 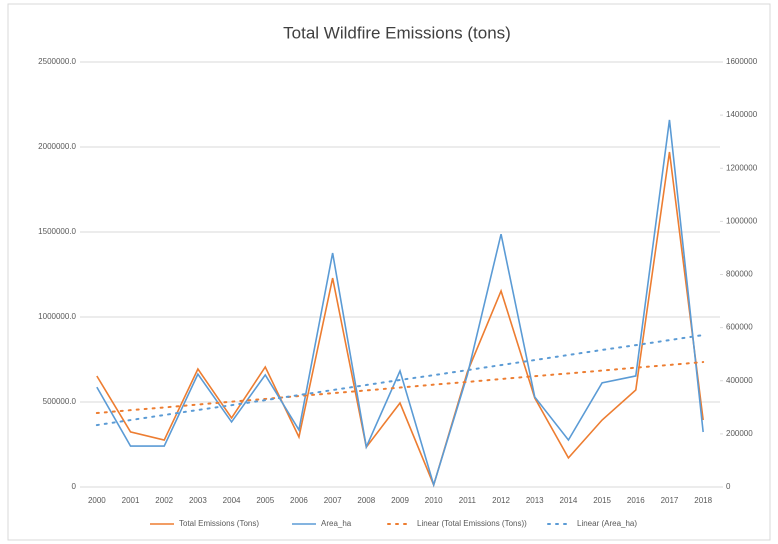 I want to click on chart-title: Total Wildfire Emissions (tons), so click(x=397, y=32).